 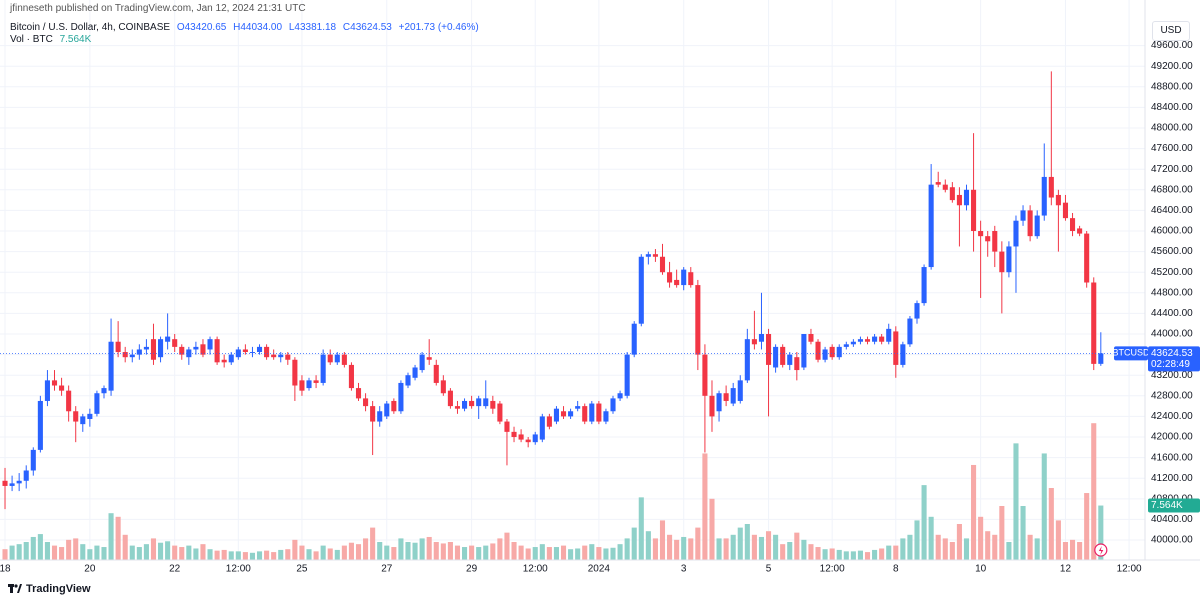 What do you see at coordinates (1172, 375) in the screenshot?
I see `y-tick-label: 43200.00` at bounding box center [1172, 375].